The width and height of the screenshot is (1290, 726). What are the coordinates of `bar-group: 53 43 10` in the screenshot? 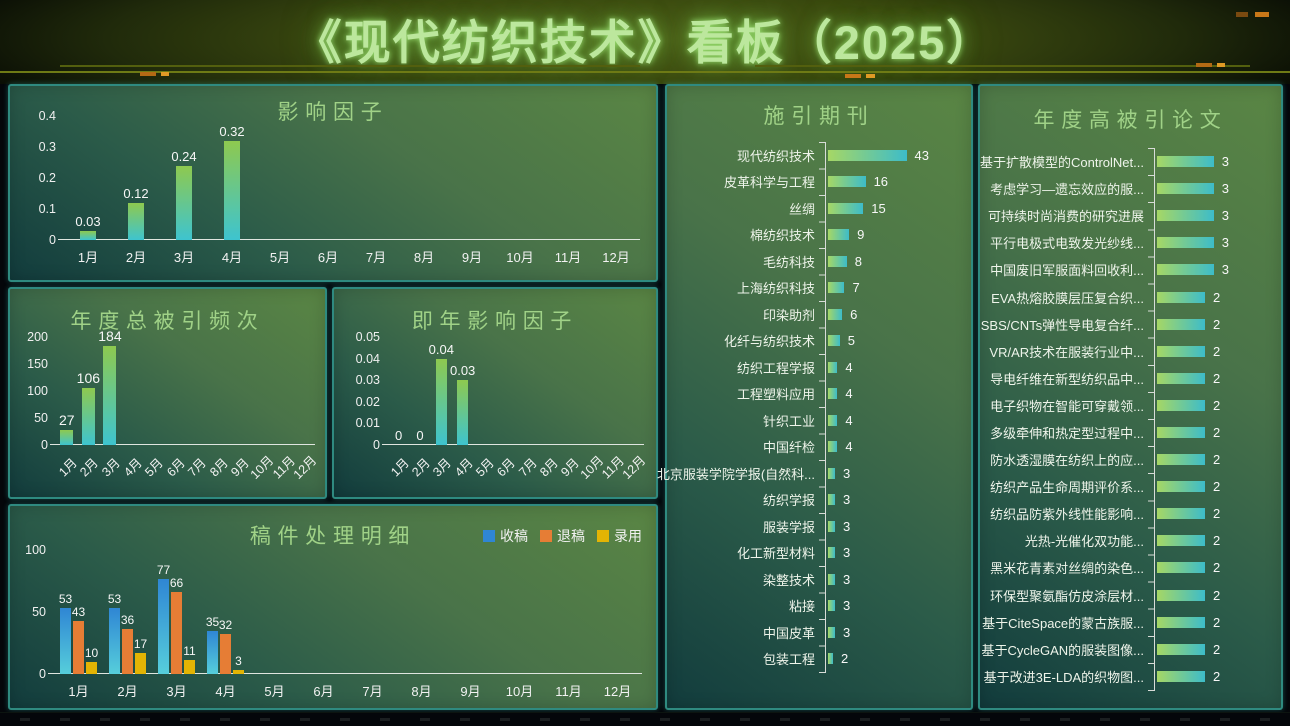 It's located at (78, 612).